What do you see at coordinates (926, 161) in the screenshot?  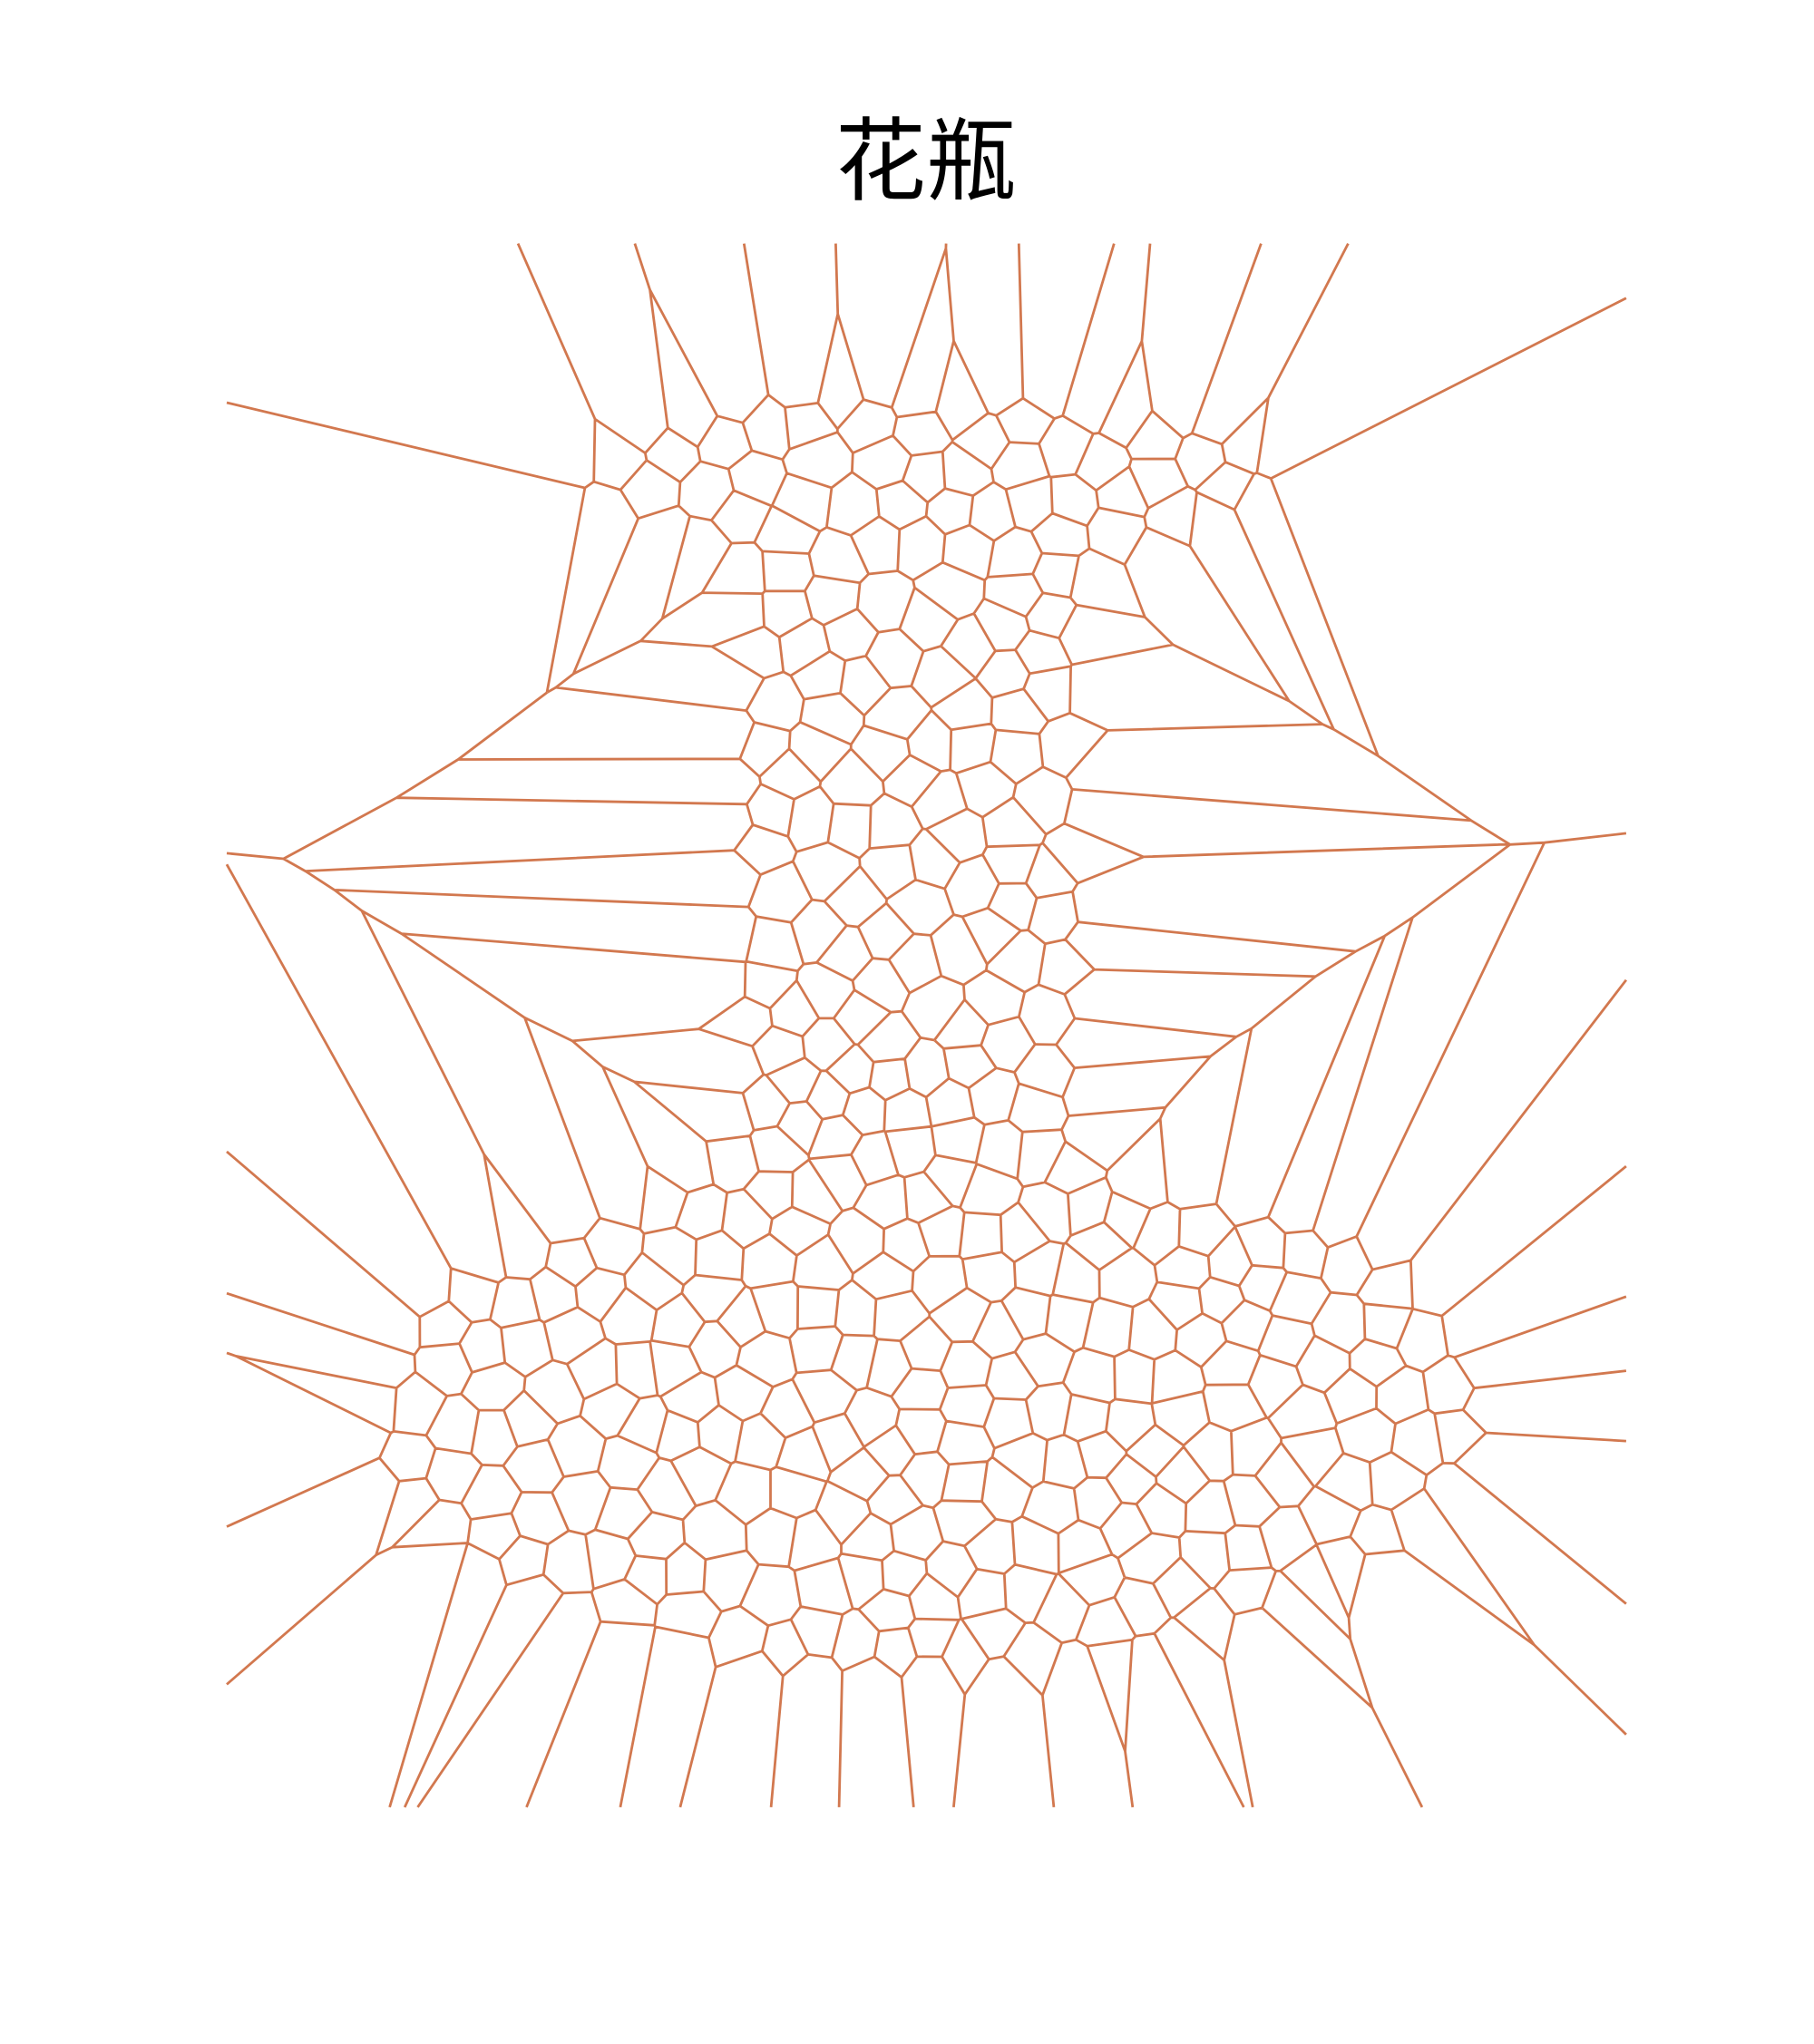 I see `title: 花瓶` at bounding box center [926, 161].